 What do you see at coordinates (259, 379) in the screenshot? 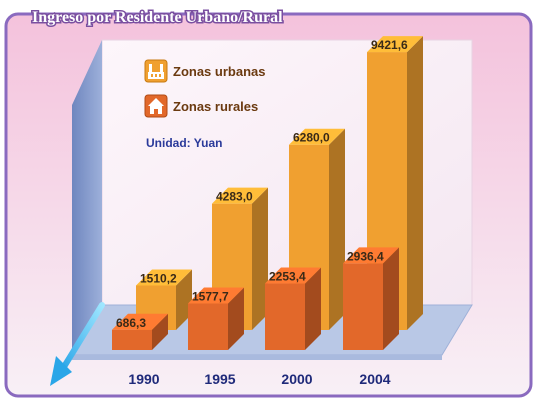
I see `category-labels: 1990 1995 2000 2004` at bounding box center [259, 379].